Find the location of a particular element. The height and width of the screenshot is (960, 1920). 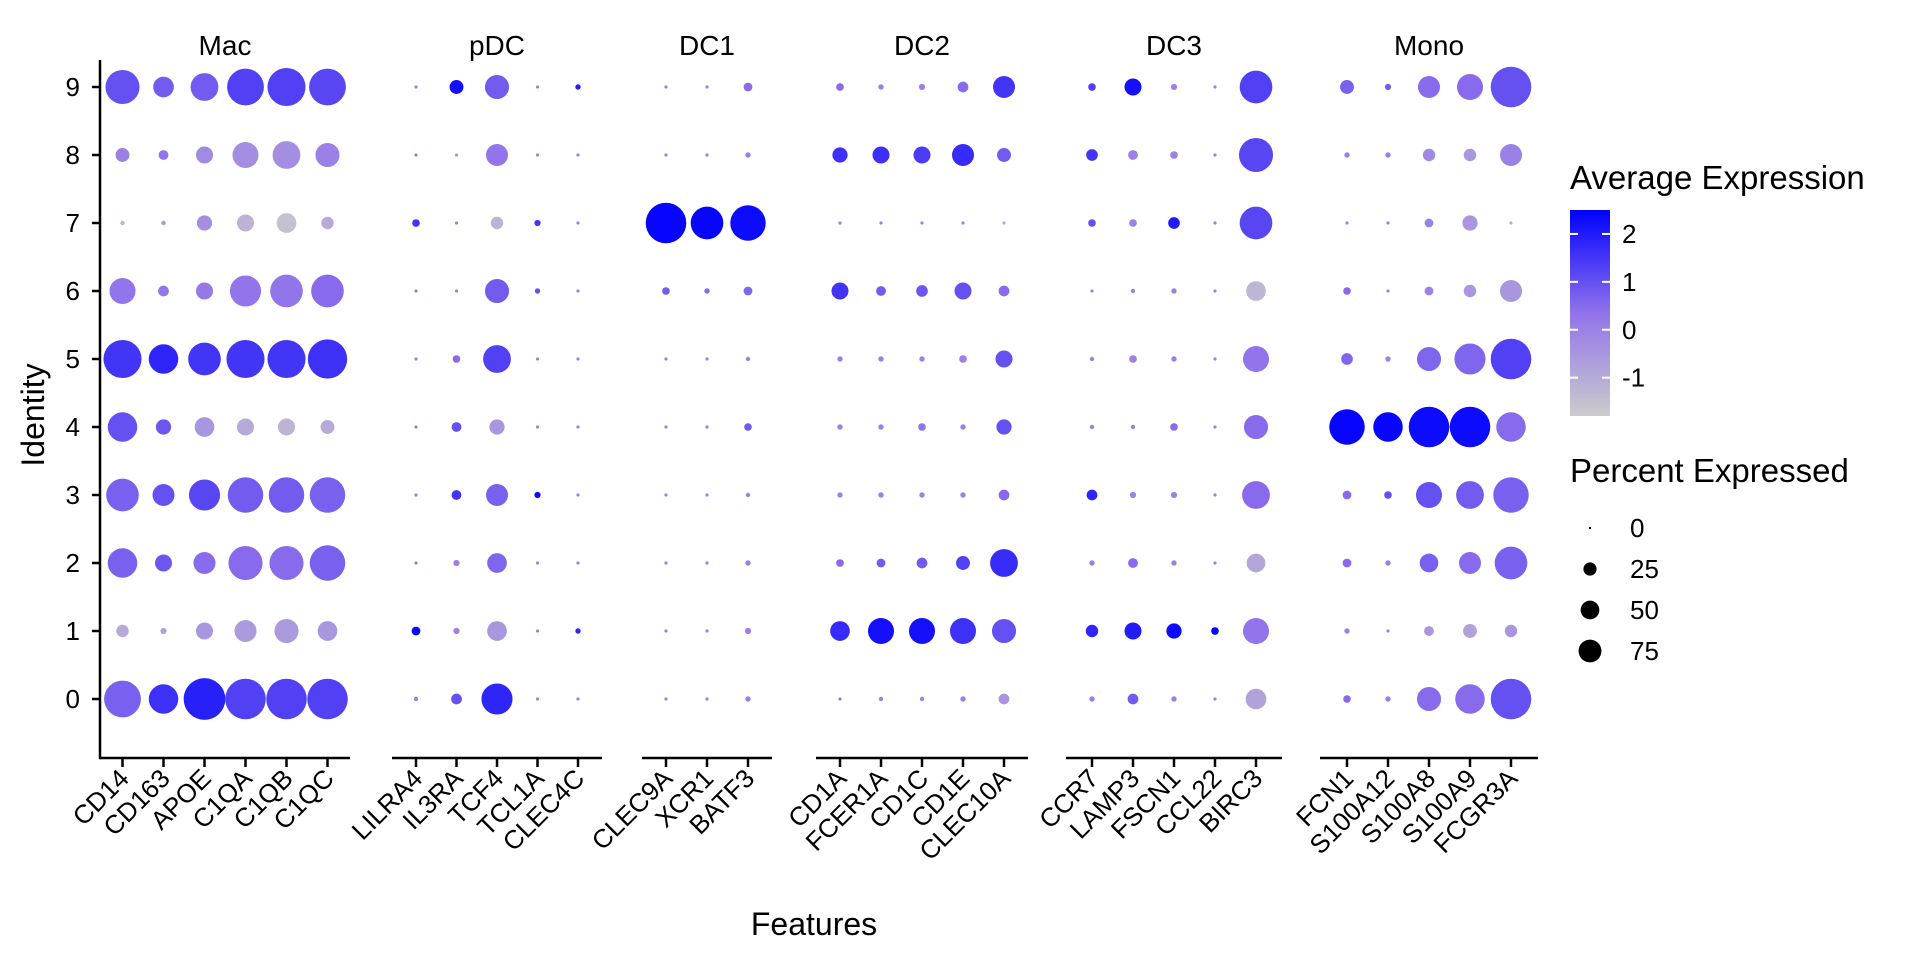

color-legend-title: Average Expression is located at coordinates (1717, 177).